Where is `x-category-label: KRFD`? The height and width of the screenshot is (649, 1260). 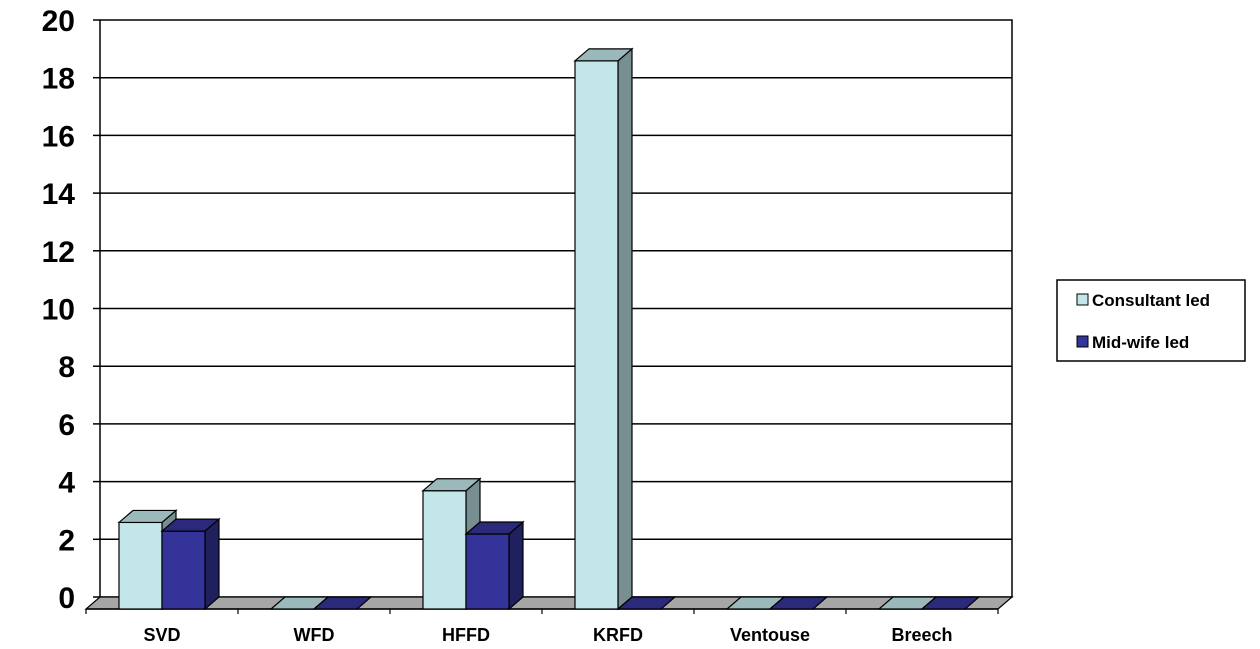
x-category-label: KRFD is located at coordinates (618, 635).